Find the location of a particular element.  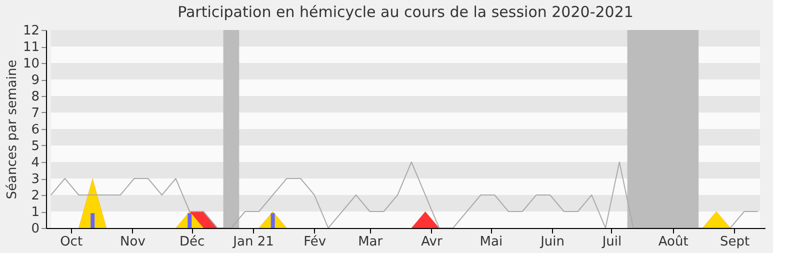

x-tick-label: Fév is located at coordinates (315, 242).